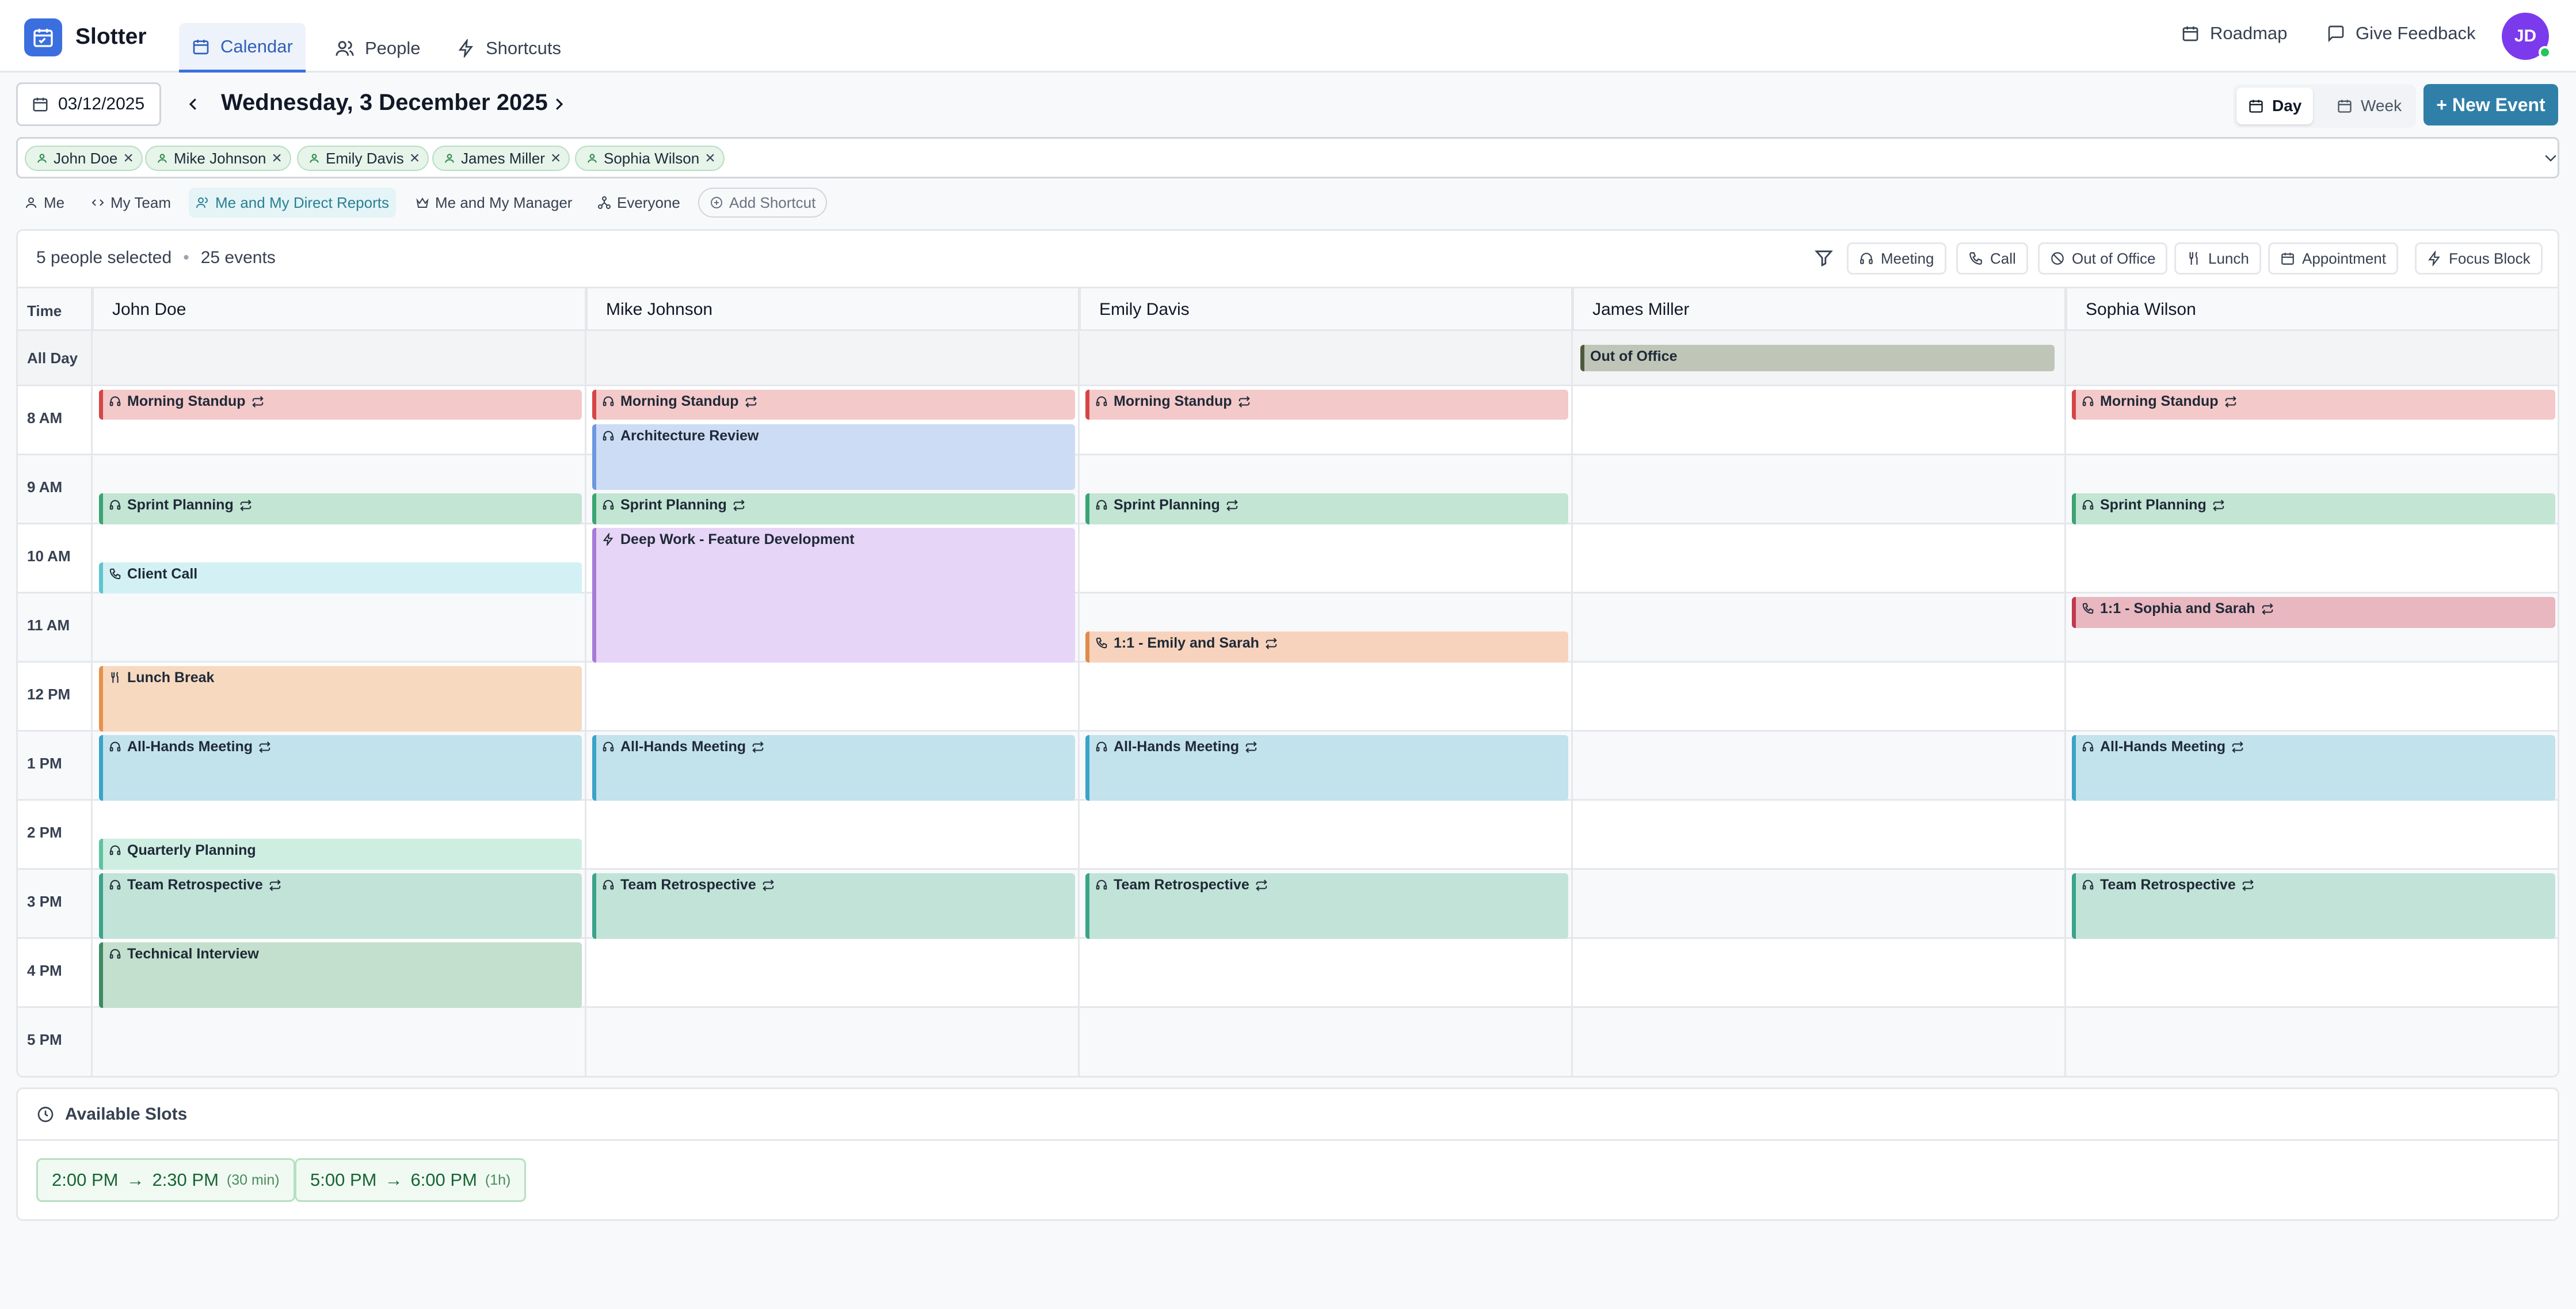 This screenshot has height=1309, width=2576. I want to click on add-shortcut-button: Add Shortcut, so click(763, 203).